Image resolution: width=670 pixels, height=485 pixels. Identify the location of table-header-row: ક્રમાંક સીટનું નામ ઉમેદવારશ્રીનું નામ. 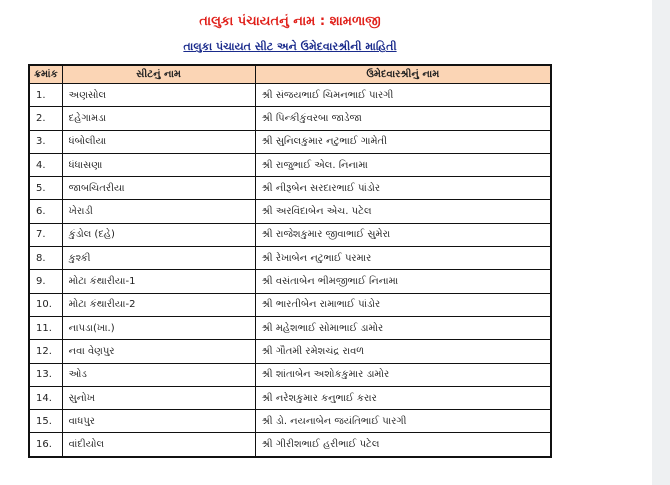
(290, 74).